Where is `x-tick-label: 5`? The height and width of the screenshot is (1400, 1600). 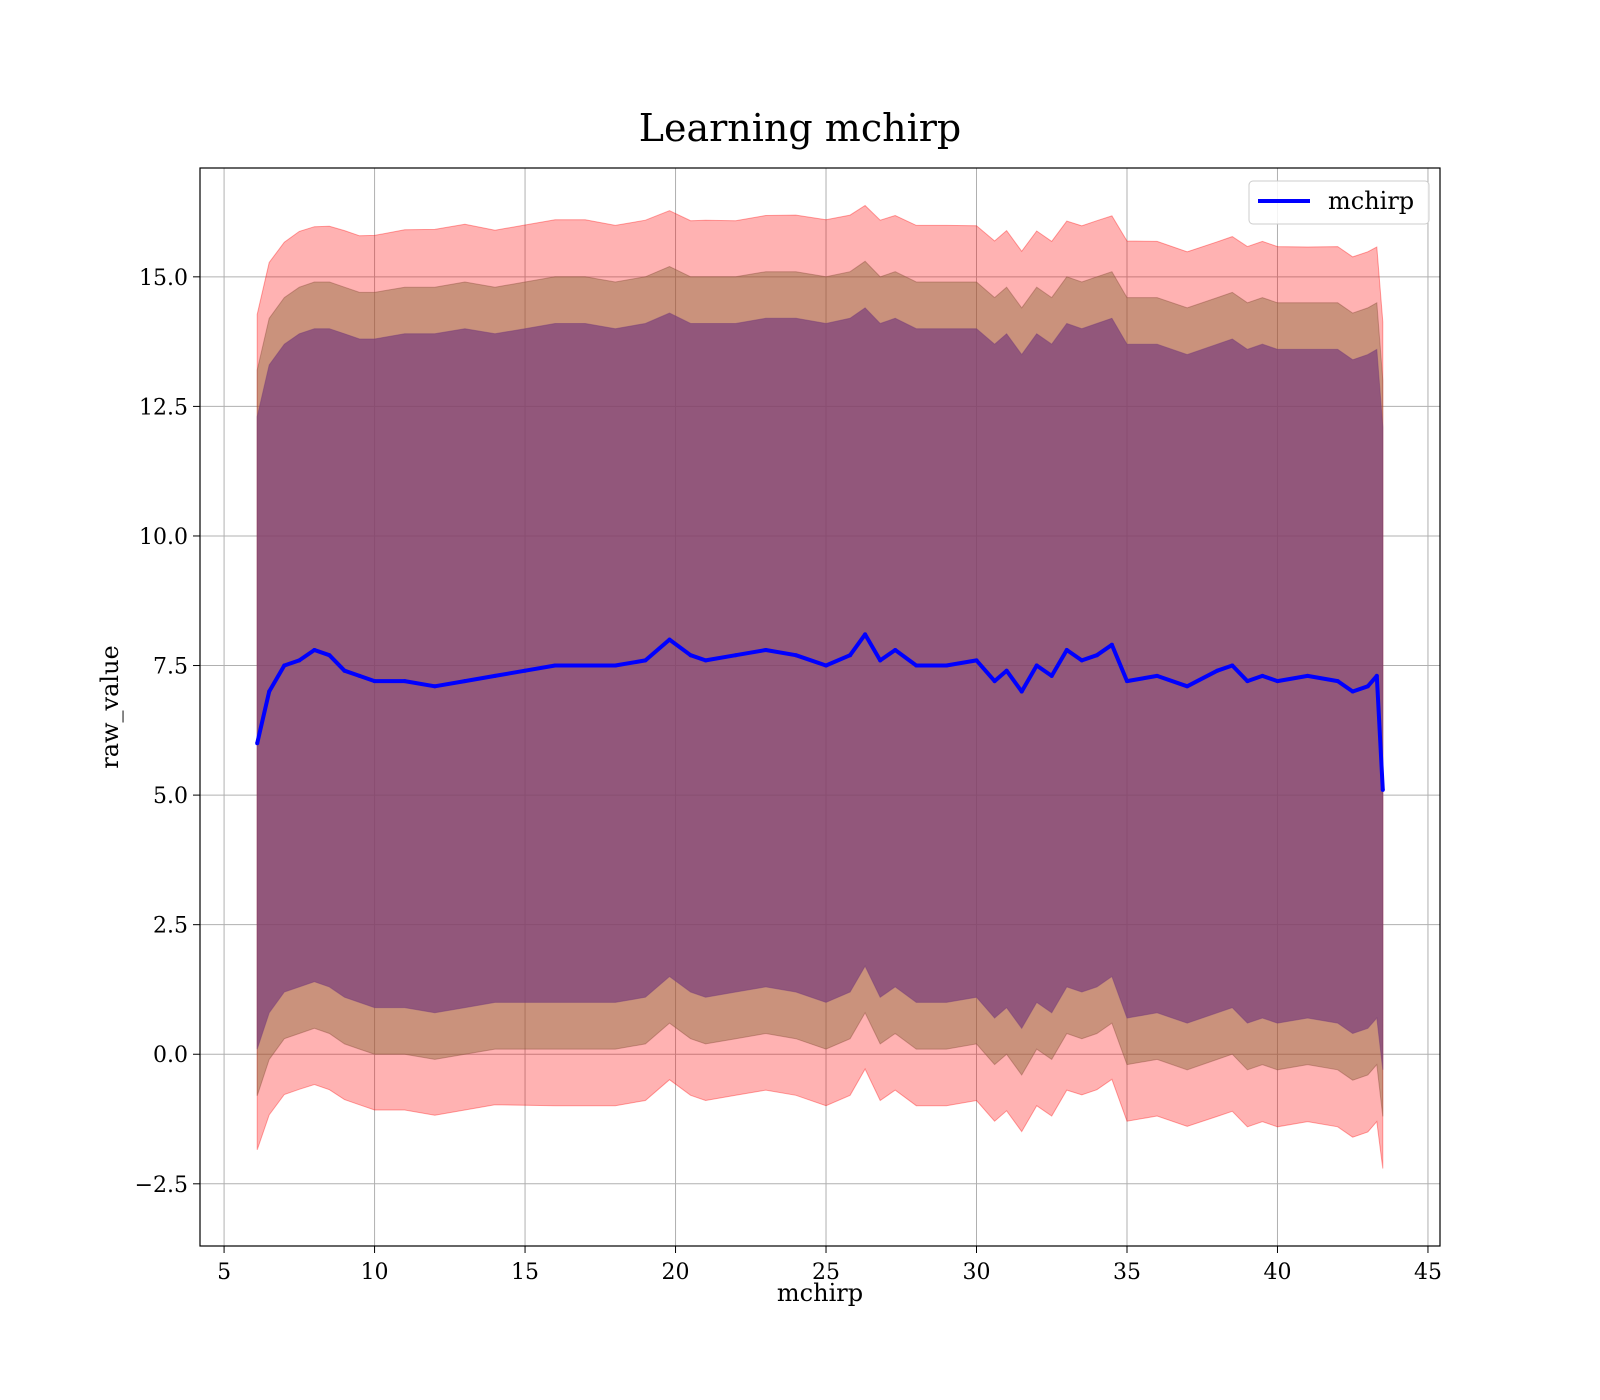
x-tick-label: 5 is located at coordinates (224, 1272).